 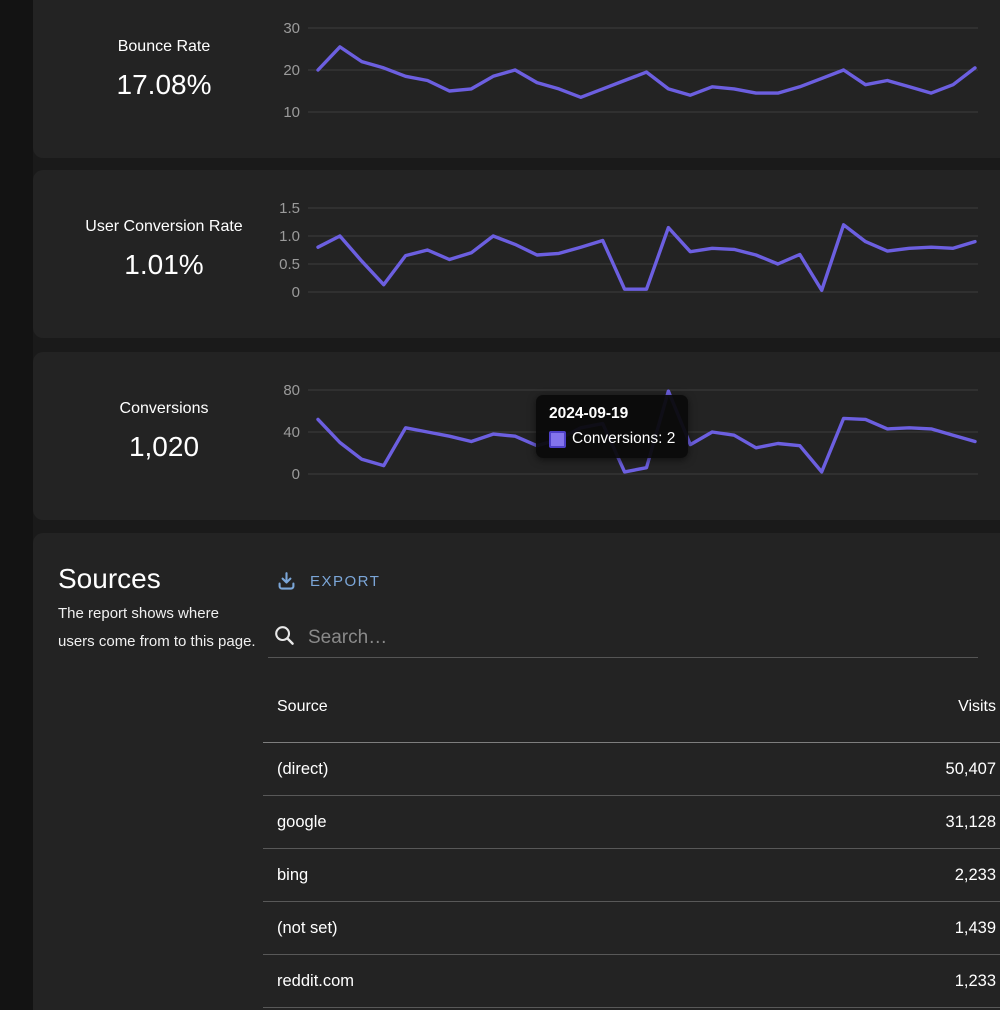 What do you see at coordinates (481, 712) in the screenshot?
I see `column-header-source: Source` at bounding box center [481, 712].